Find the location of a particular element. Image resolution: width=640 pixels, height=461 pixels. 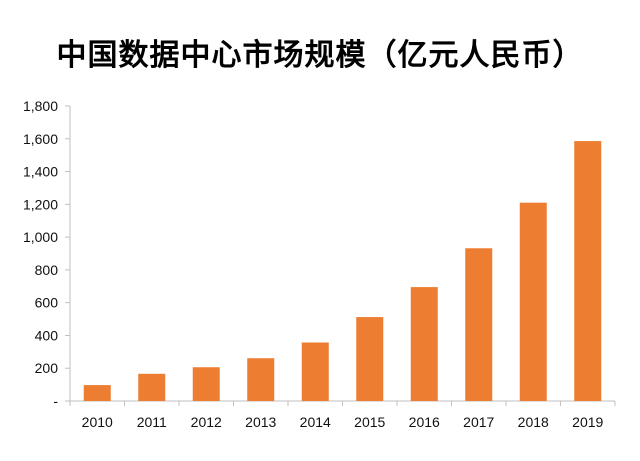

bar-2012 is located at coordinates (206, 384).